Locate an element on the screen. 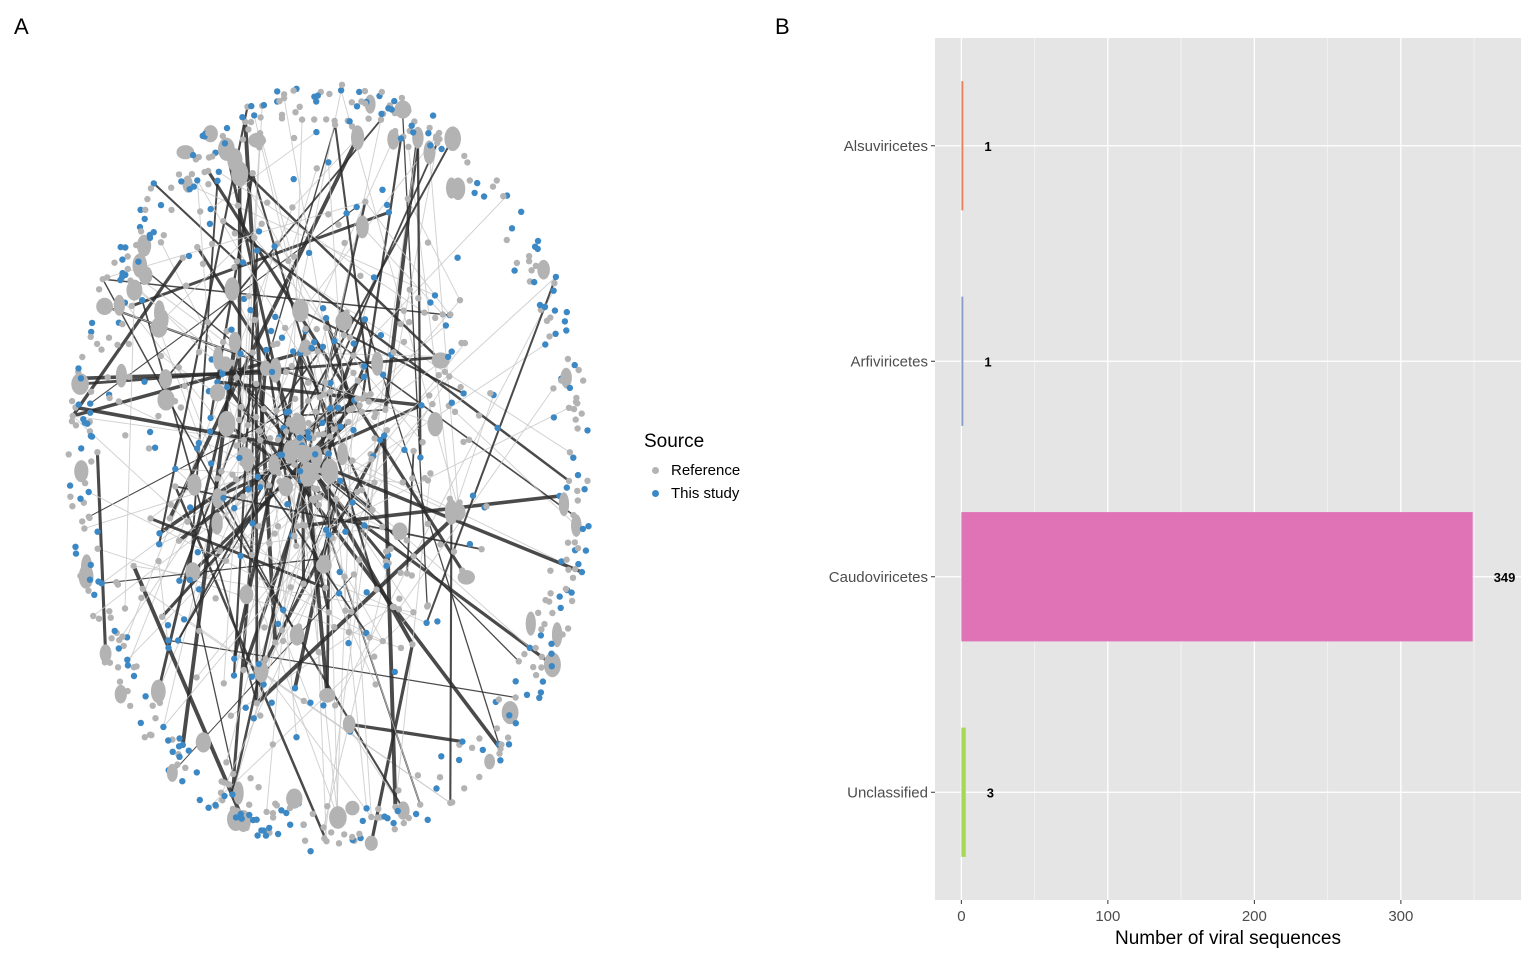 The width and height of the screenshot is (1536, 960). legend-item-this-study: This study is located at coordinates (692, 493).